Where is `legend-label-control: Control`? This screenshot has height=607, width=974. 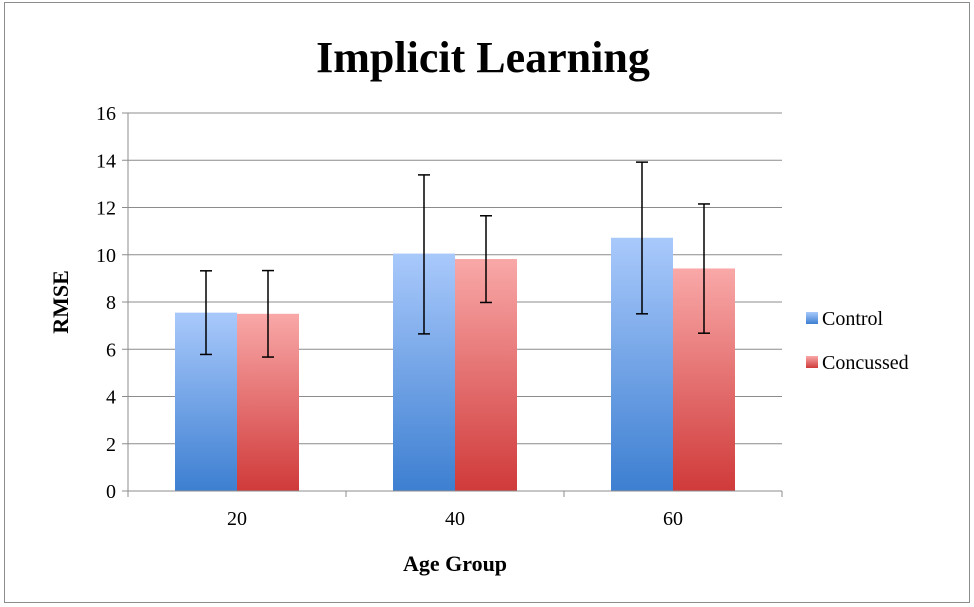 legend-label-control: Control is located at coordinates (853, 319).